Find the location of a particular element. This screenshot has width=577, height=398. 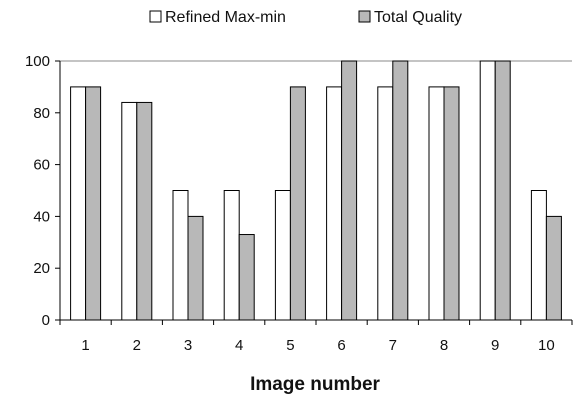

x-axis-title: Image number is located at coordinates (315, 384).